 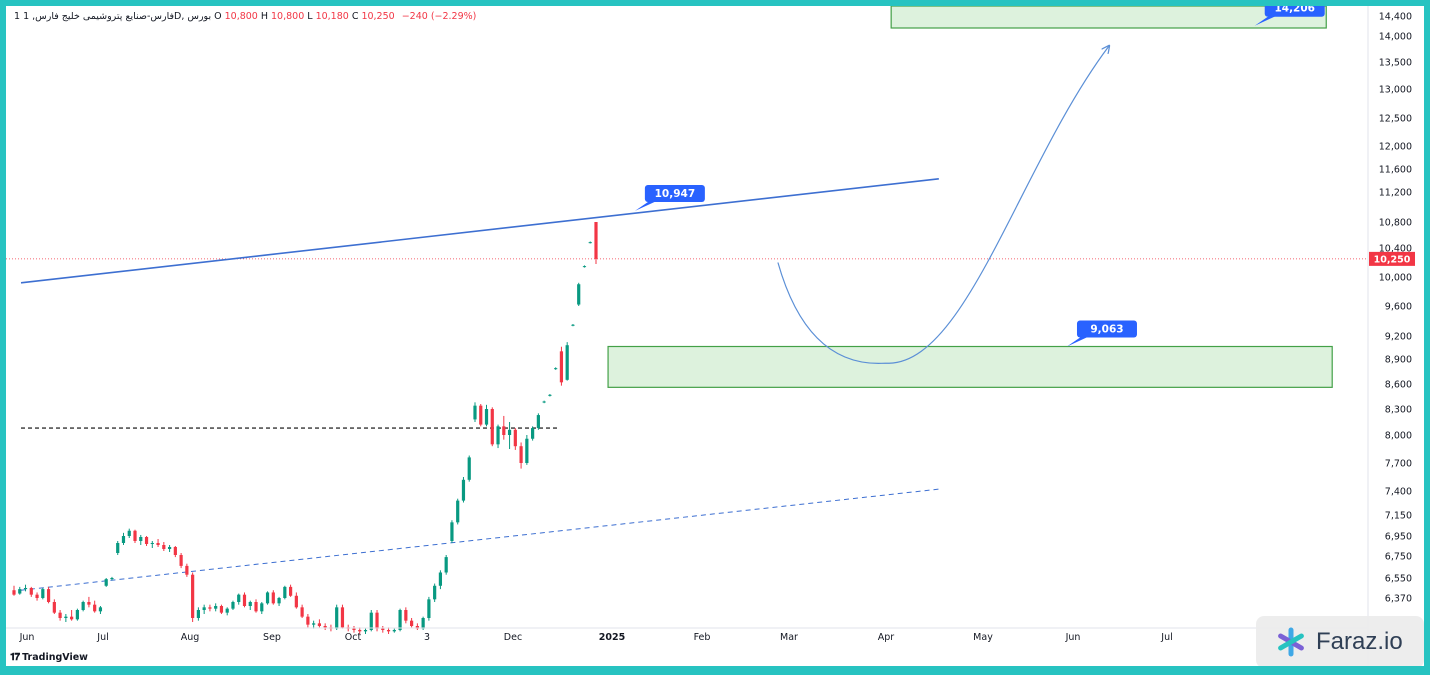 I want to click on zone-support, so click(x=970, y=366).